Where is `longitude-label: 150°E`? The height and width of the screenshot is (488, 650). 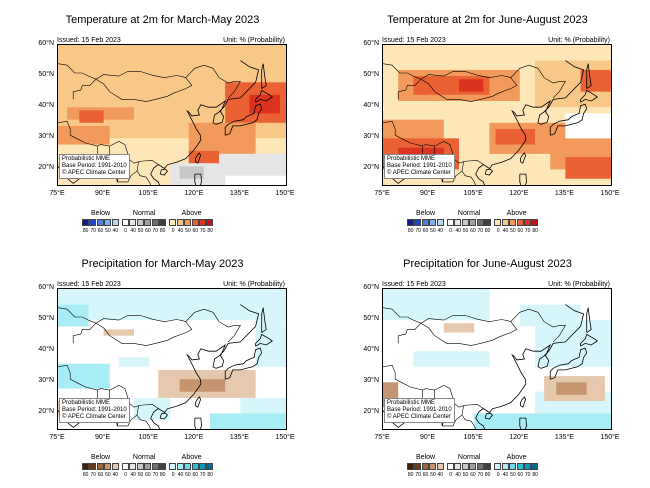 longitude-label: 150°E is located at coordinates (610, 437).